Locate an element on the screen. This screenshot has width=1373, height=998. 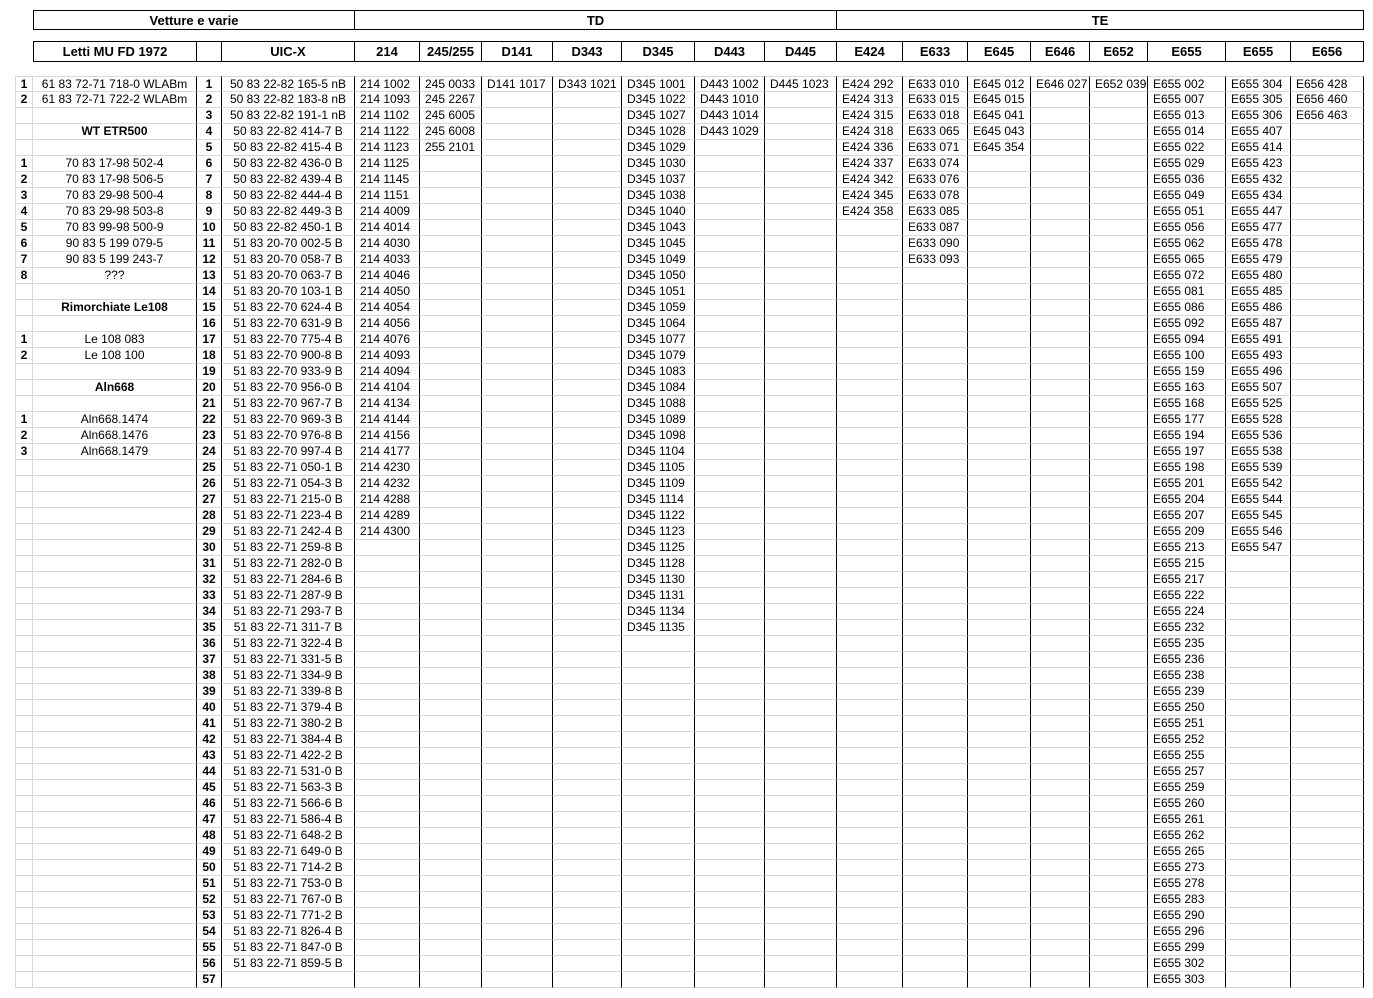
cell-left_val-r31 is located at coordinates (115, 564).